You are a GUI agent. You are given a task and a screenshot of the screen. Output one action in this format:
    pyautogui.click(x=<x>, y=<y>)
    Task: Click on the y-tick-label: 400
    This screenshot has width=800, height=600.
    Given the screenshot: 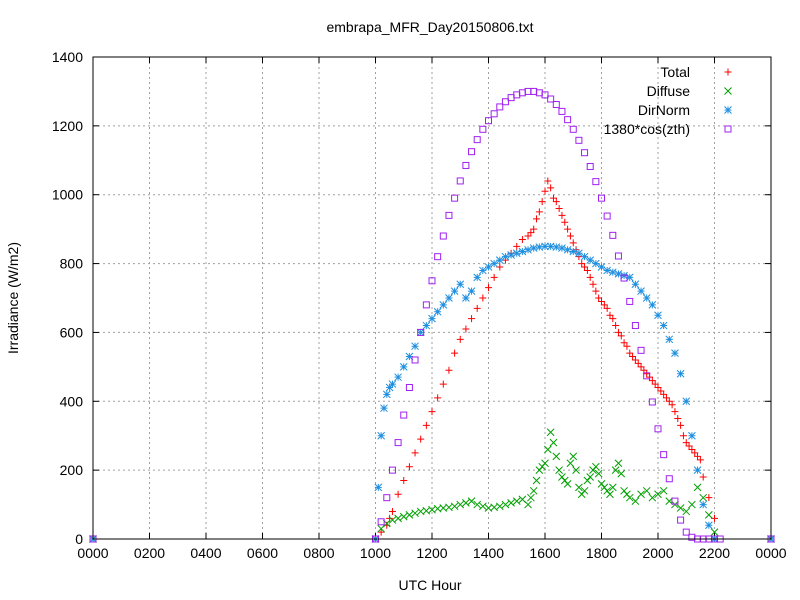 What is the action you would take?
    pyautogui.click(x=72, y=401)
    